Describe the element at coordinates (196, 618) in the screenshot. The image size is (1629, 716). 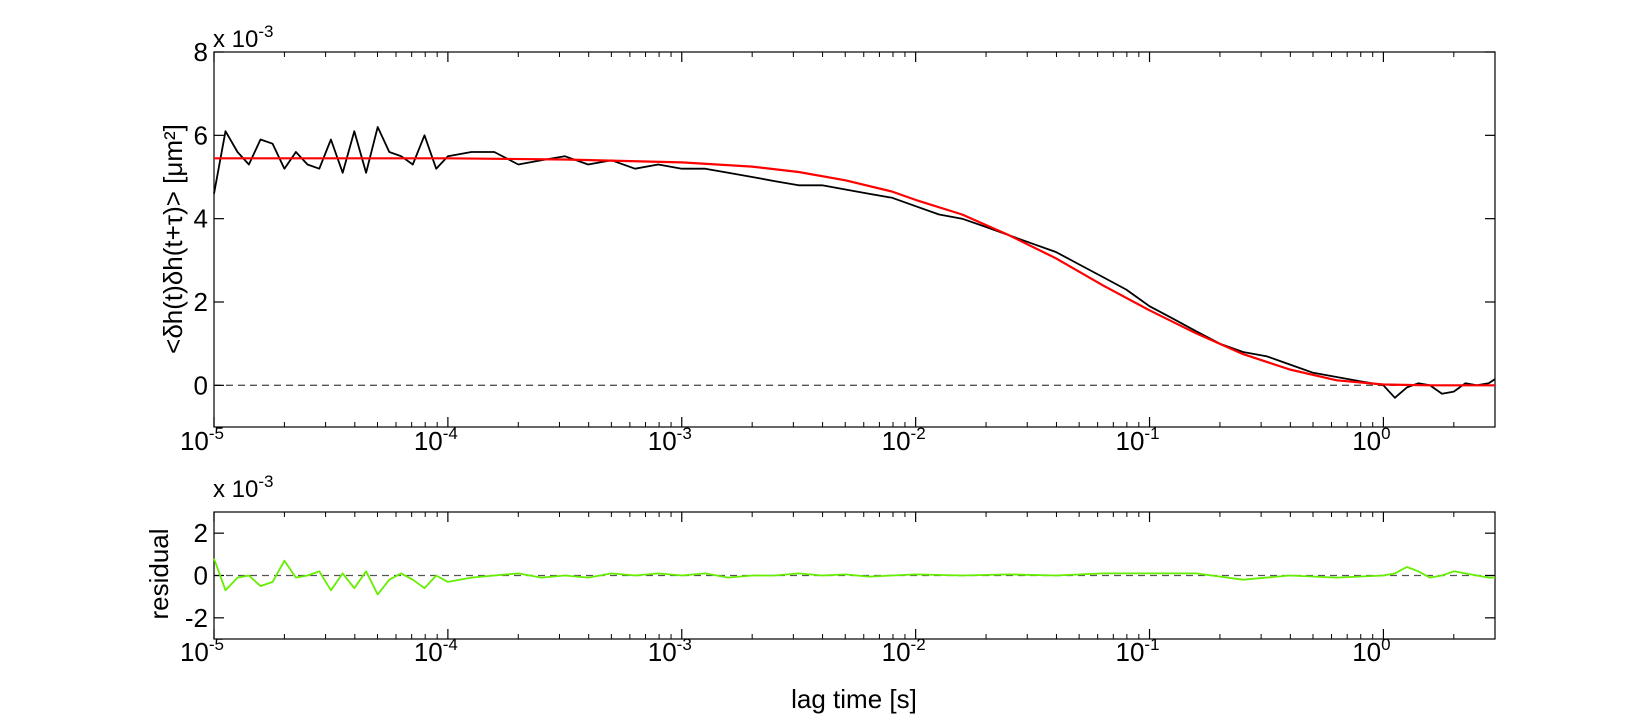
I see `y-tick-label: -2` at that location.